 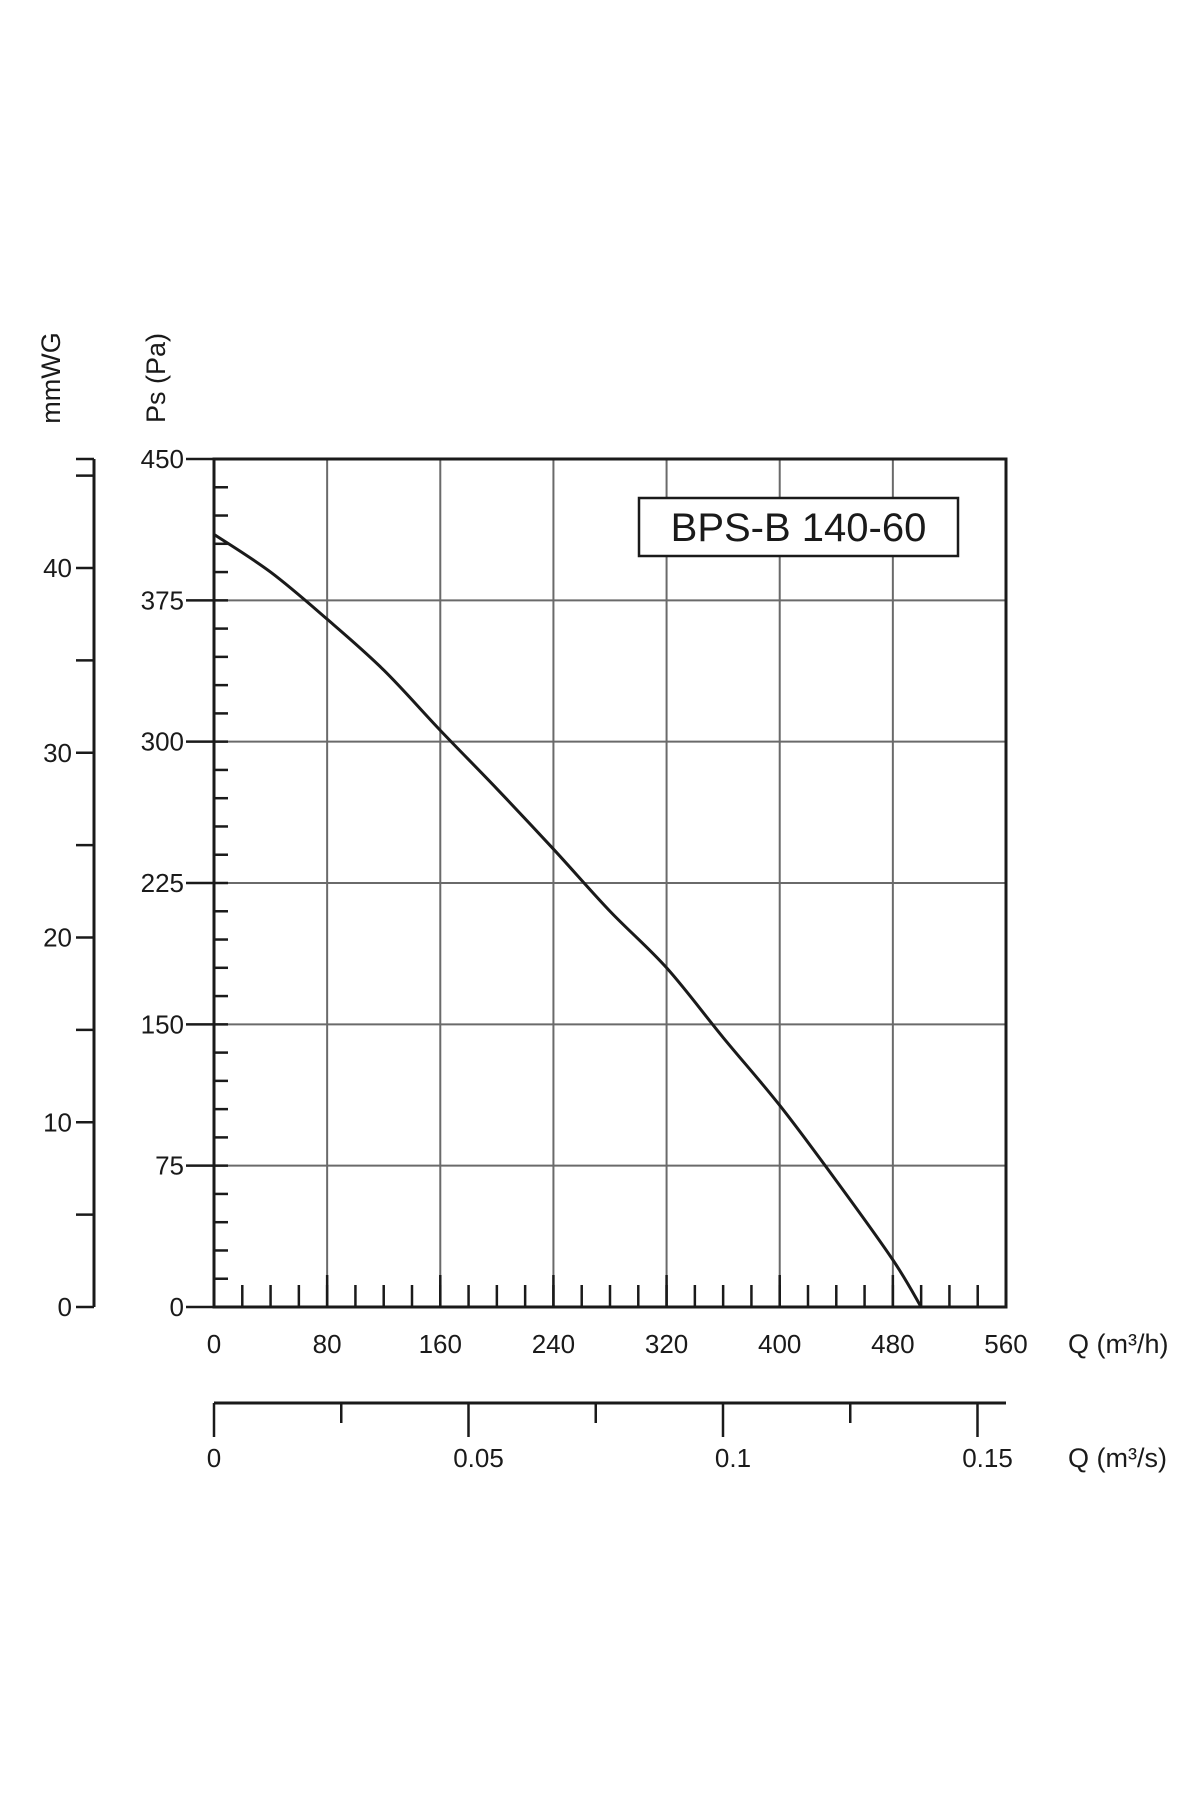 What do you see at coordinates (733, 1458) in the screenshot?
I see `m3s-tick-label-2: 0.1` at bounding box center [733, 1458].